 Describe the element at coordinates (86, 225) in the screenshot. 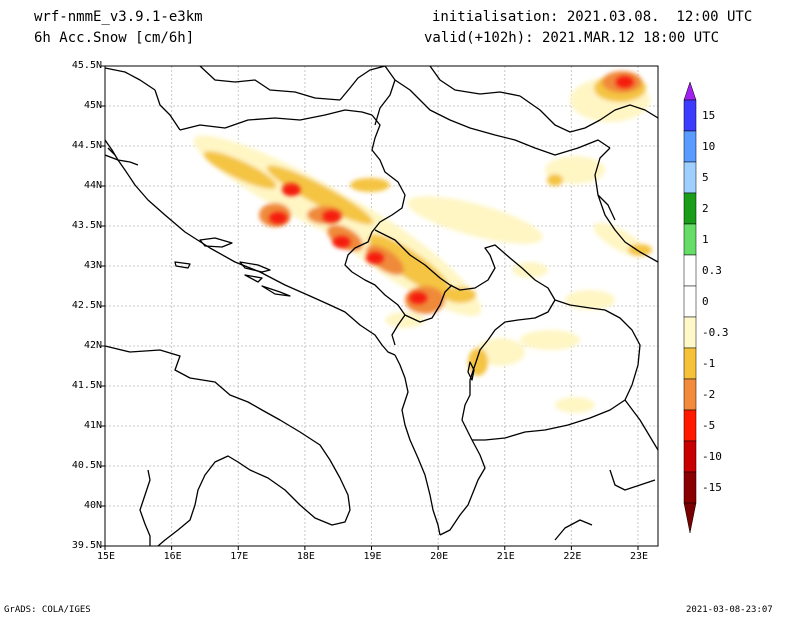

I see `lat-label: 43.5N` at that location.